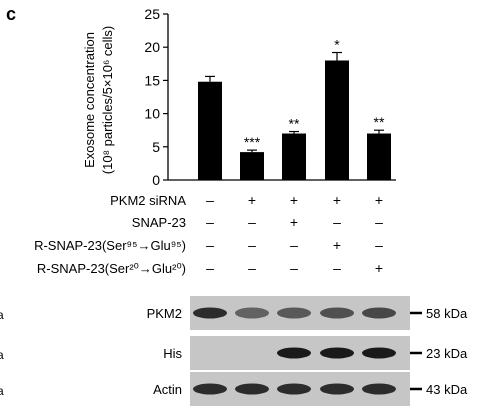 Image resolution: width=500 pixels, height=416 pixels. What do you see at coordinates (111, 268) in the screenshot?
I see `condition-label: R-SNAP-23(Ser²⁰→Glu²⁰)` at bounding box center [111, 268].